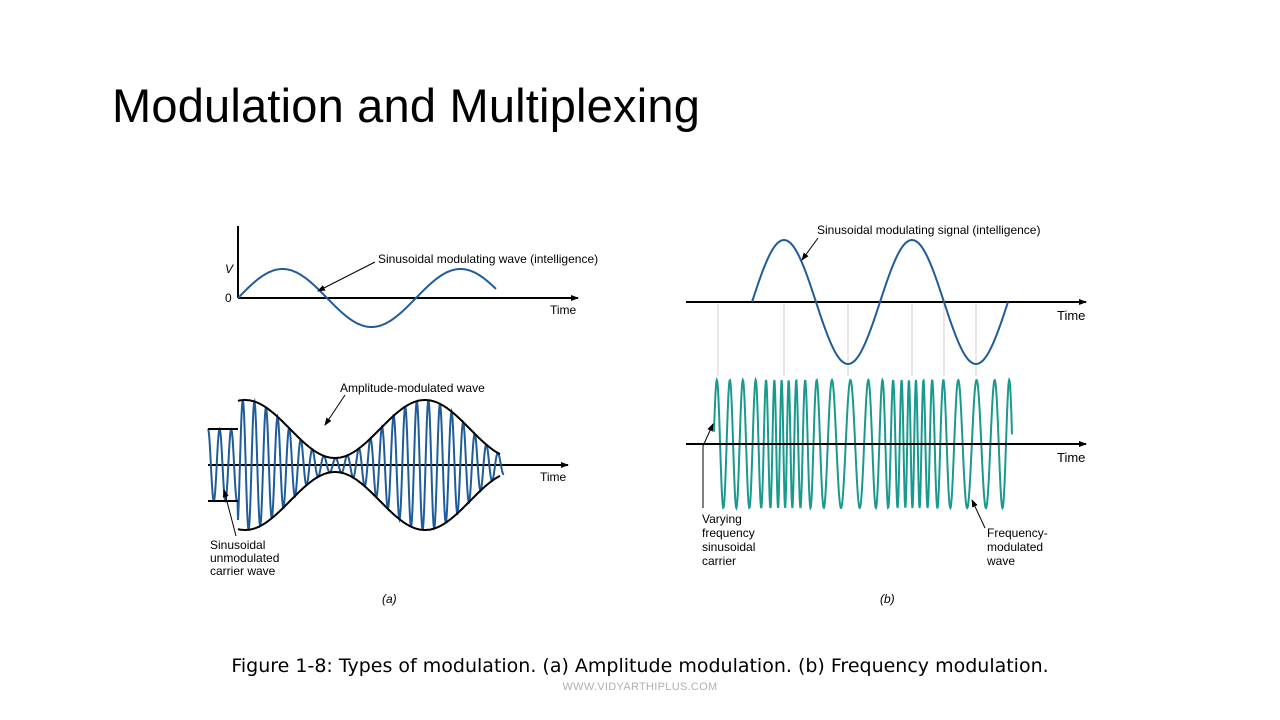  What do you see at coordinates (369, 501) in the screenshot?
I see `panel-a-envelope-bottom` at bounding box center [369, 501].